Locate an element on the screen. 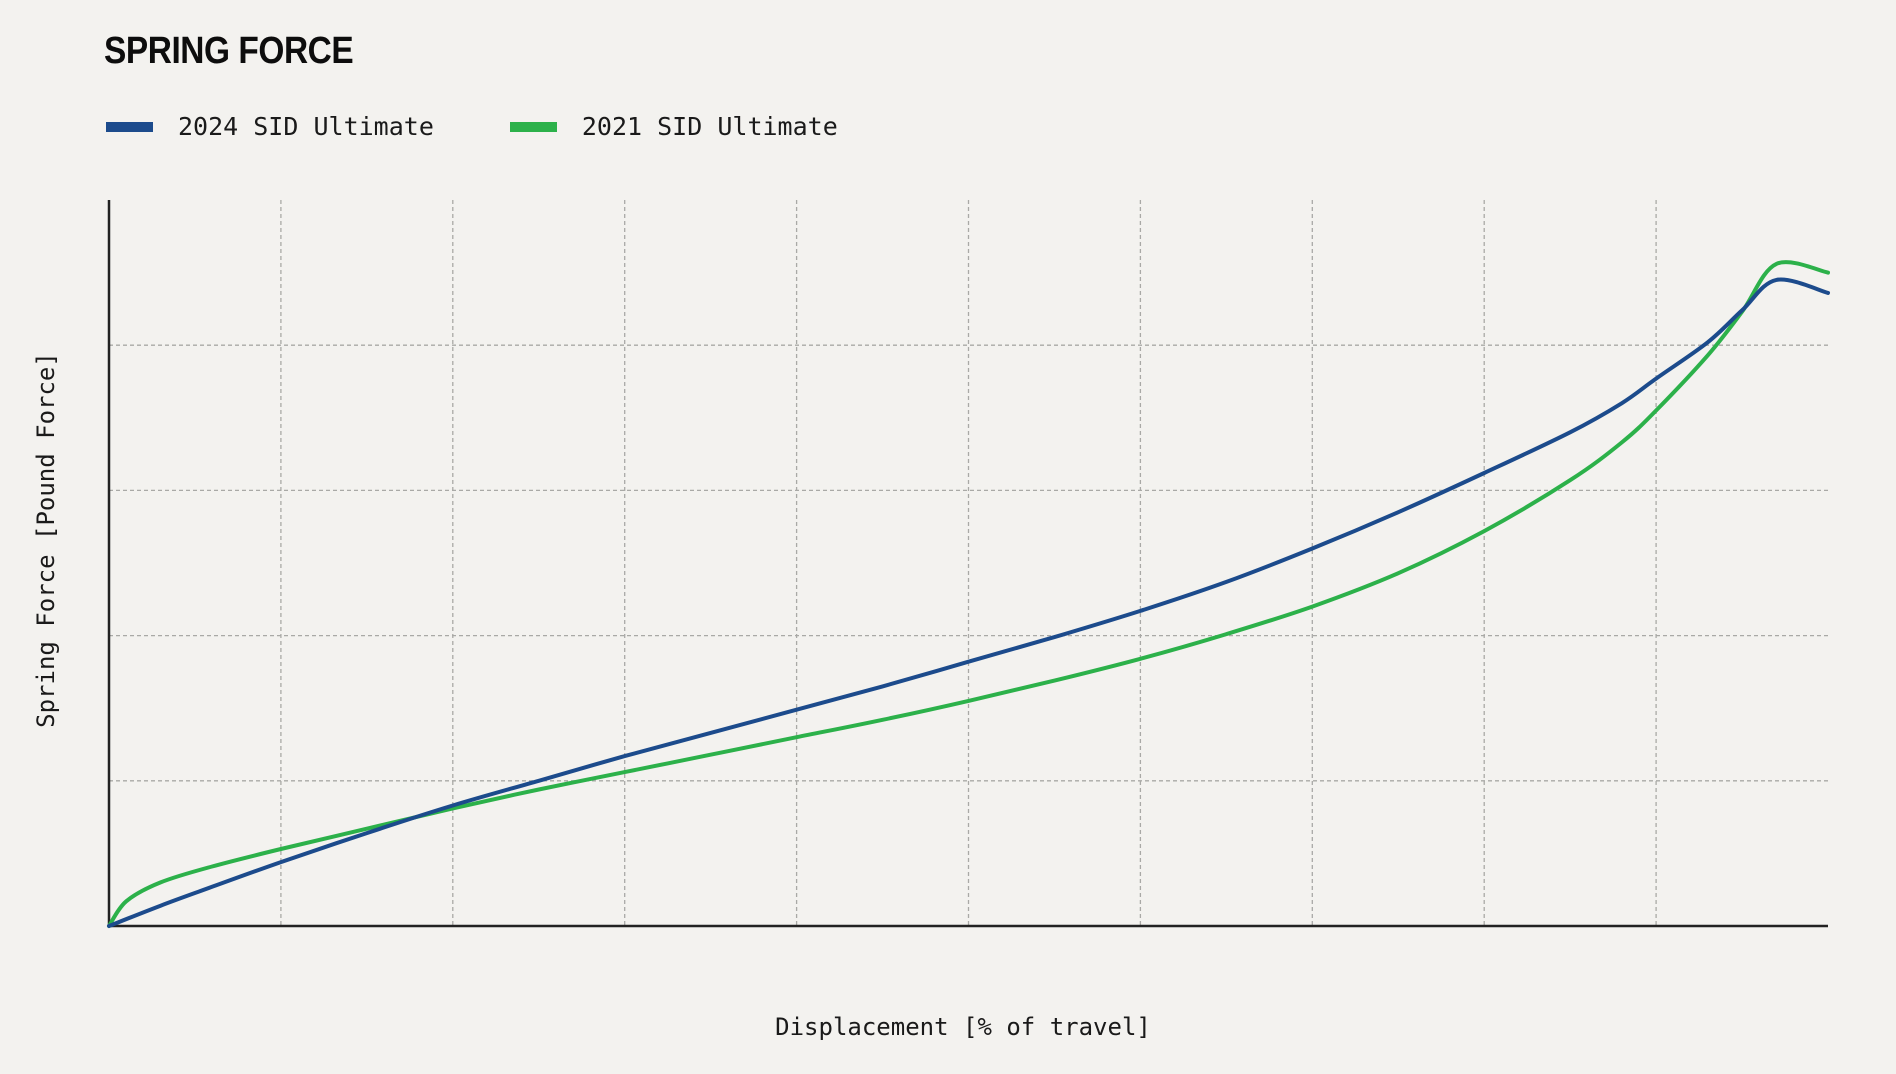 The height and width of the screenshot is (1074, 1896). legend-swatch-2021 is located at coordinates (533, 126).